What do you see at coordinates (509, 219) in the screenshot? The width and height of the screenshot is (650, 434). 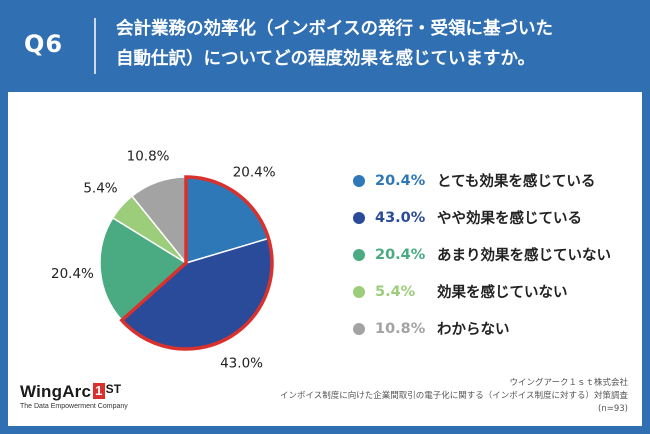 I see `legend-label: やや効果を感じている` at bounding box center [509, 219].